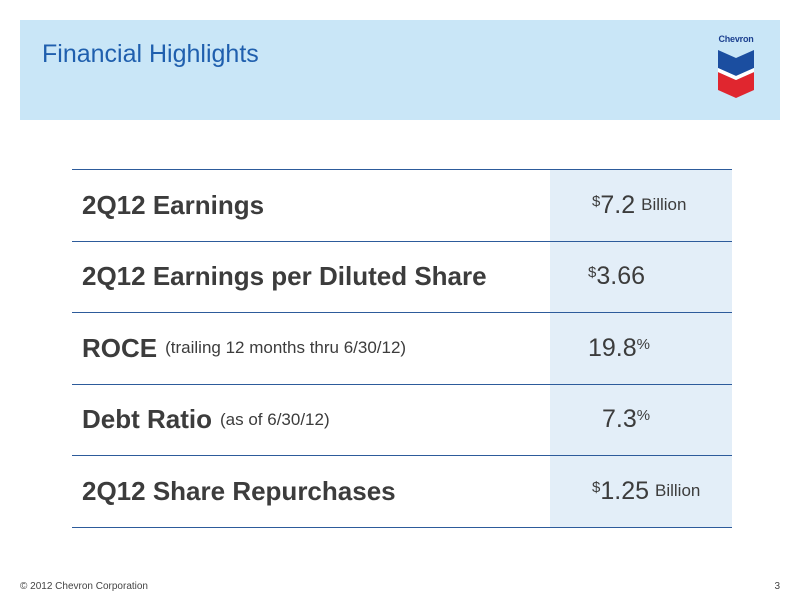  What do you see at coordinates (777, 586) in the screenshot?
I see `page-number: 3` at bounding box center [777, 586].